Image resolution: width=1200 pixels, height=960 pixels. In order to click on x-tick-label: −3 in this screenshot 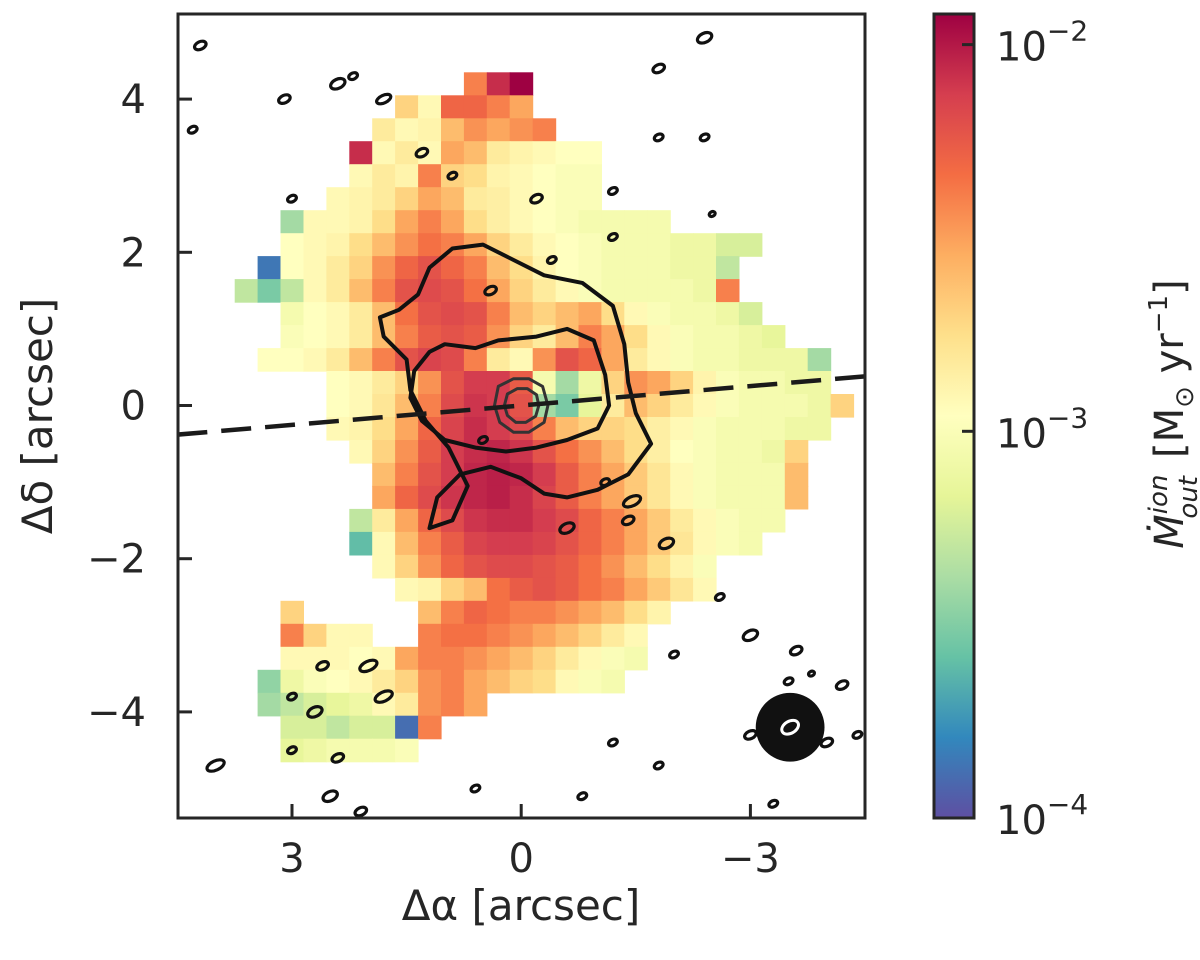, I will do `click(750, 859)`.